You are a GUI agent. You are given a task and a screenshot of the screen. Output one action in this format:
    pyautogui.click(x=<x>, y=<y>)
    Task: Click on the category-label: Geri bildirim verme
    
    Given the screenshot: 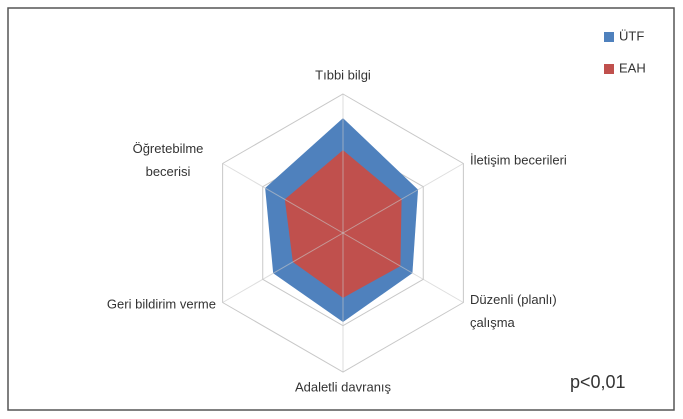 What is the action you would take?
    pyautogui.click(x=161, y=303)
    